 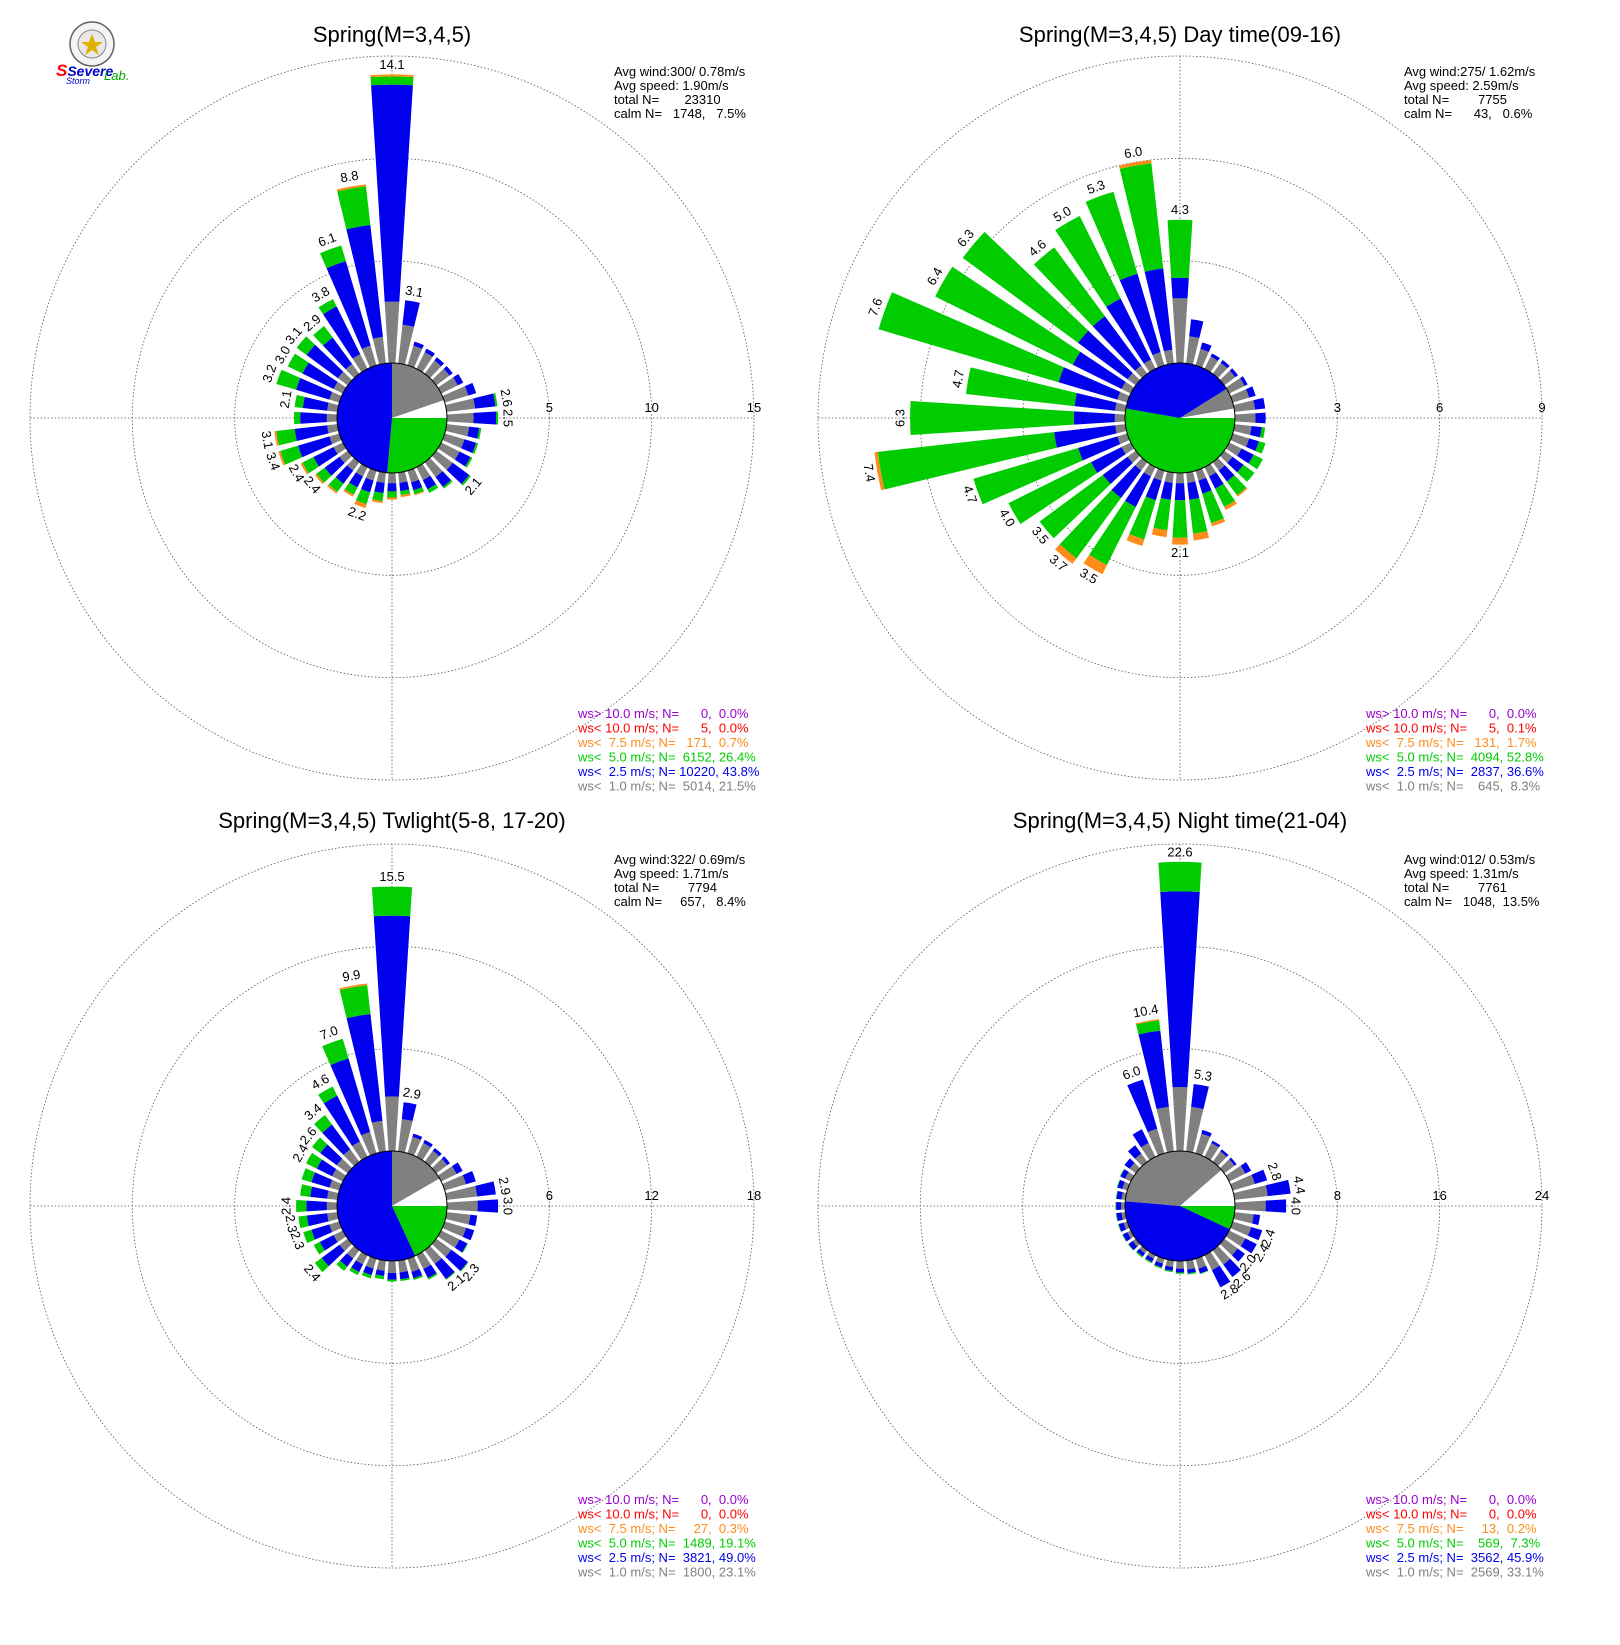 What do you see at coordinates (273, 461) in the screenshot?
I see `bar-label: 3.4` at bounding box center [273, 461].